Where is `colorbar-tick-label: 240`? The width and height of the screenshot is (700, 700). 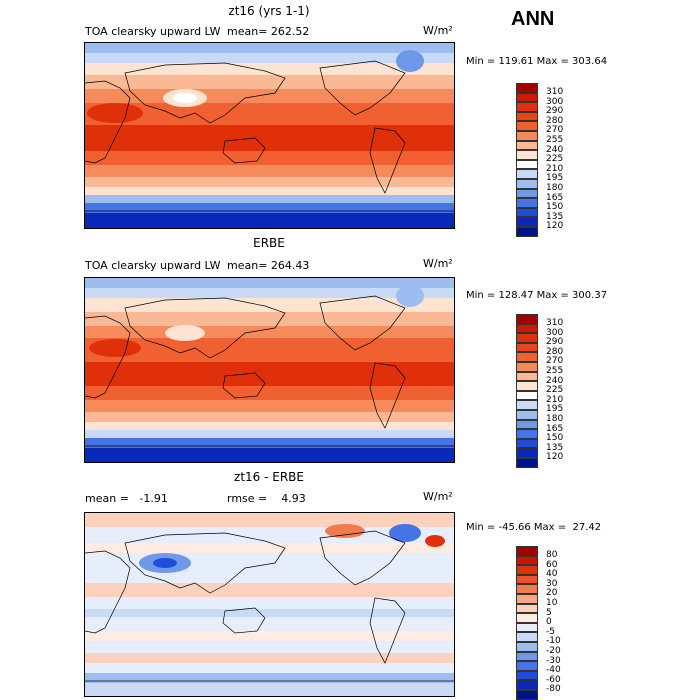
colorbar-tick-label: 240 is located at coordinates (555, 149).